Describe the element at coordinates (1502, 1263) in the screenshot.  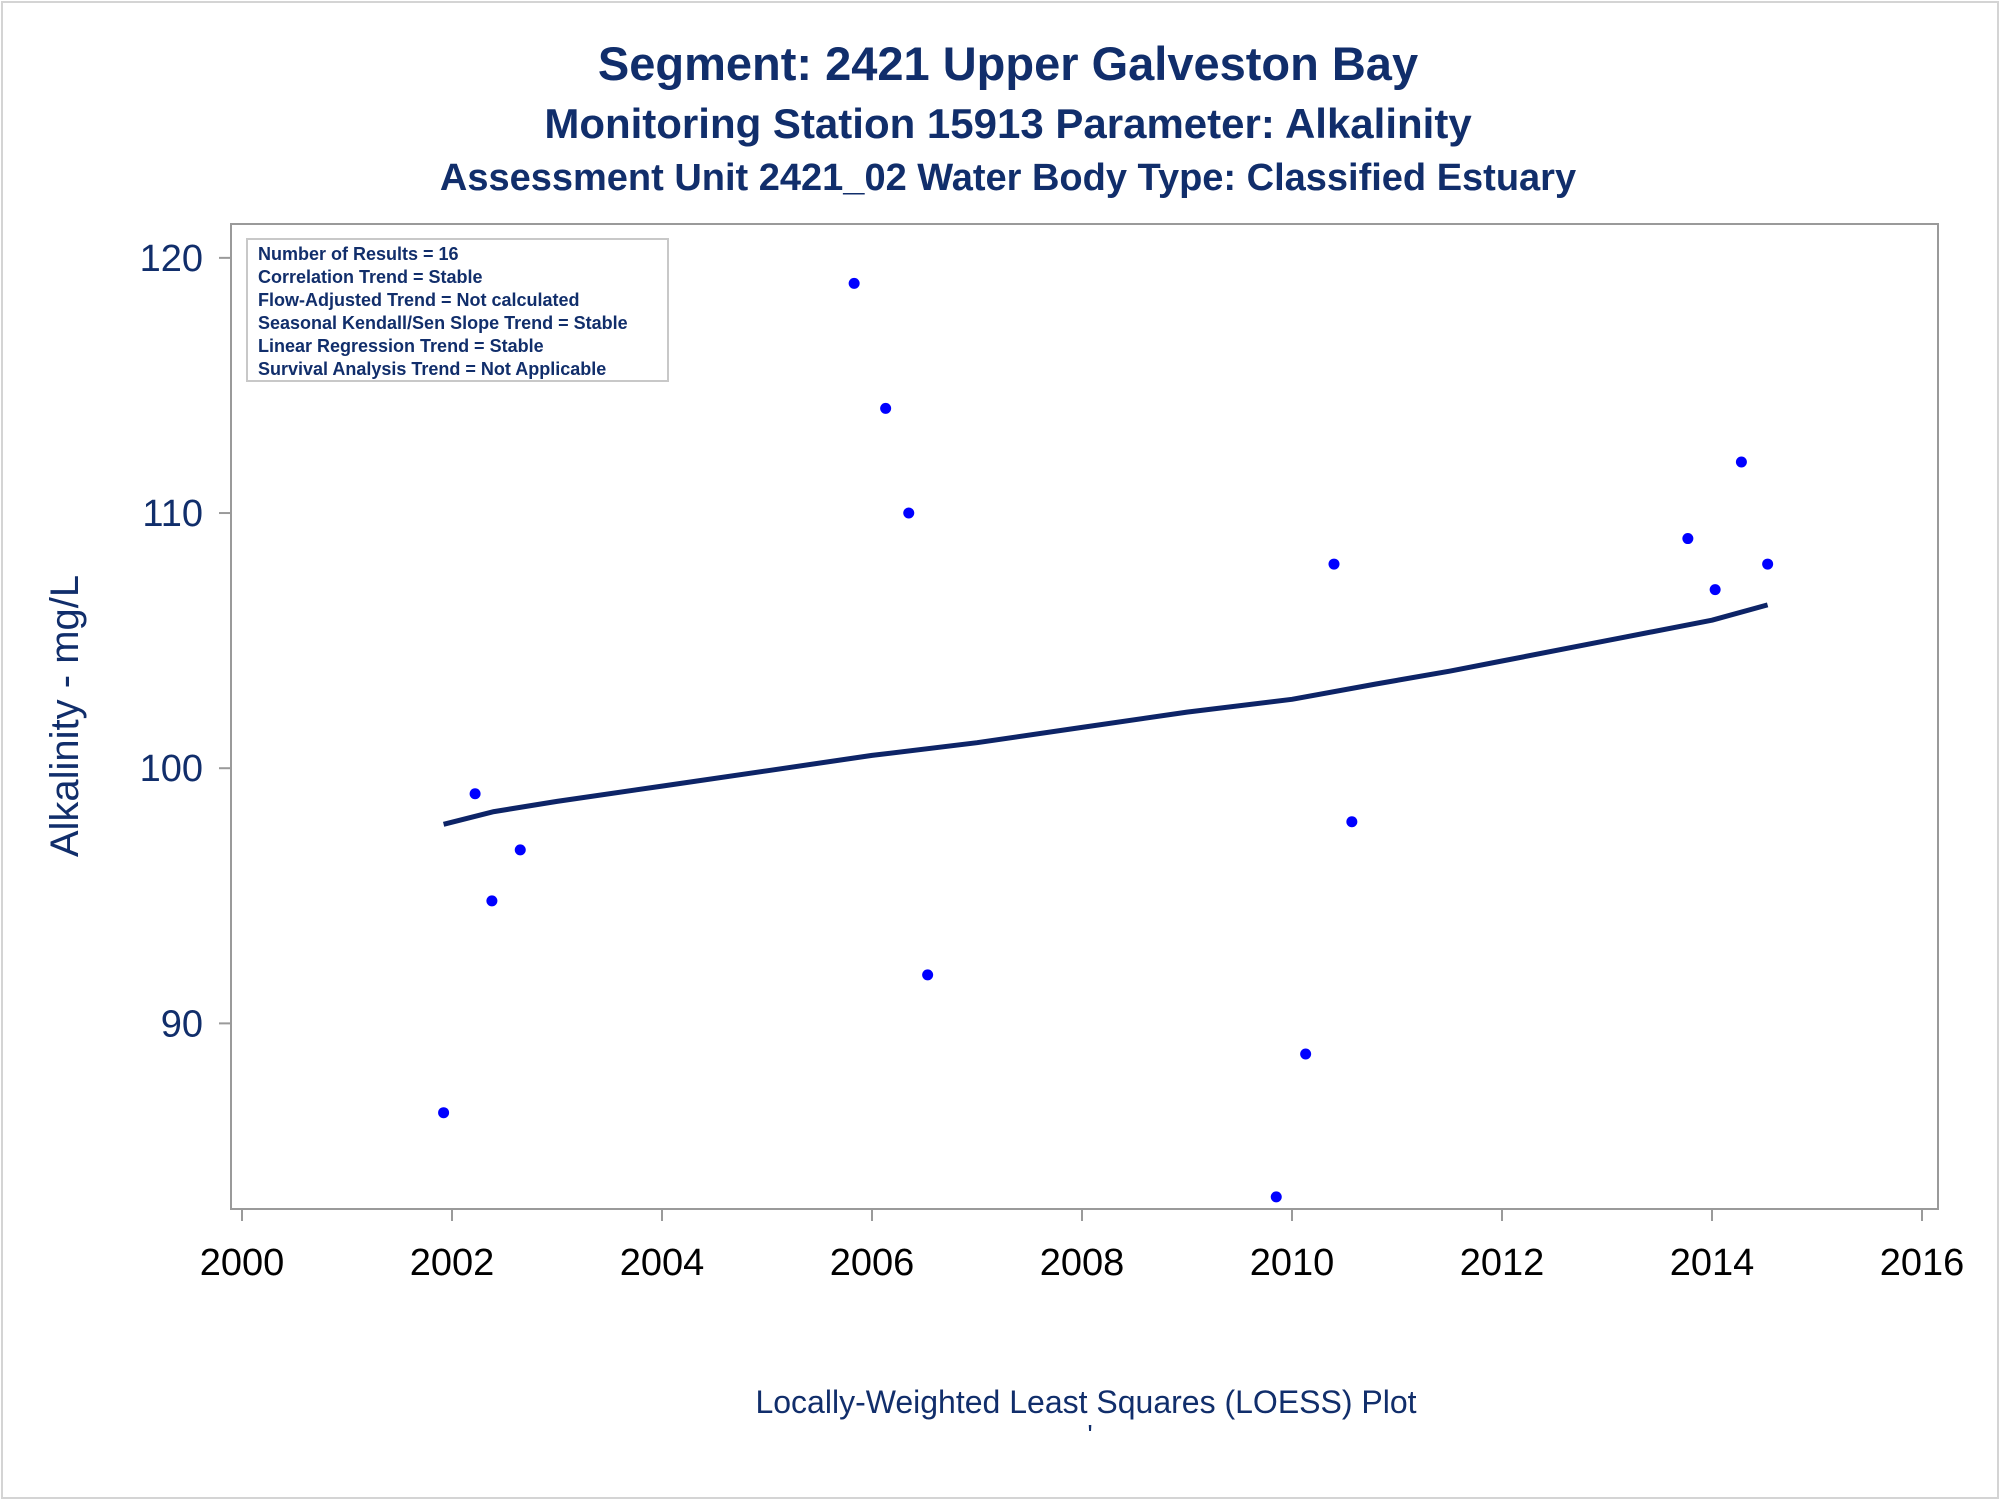
I see `x-tick-label: 2012` at that location.